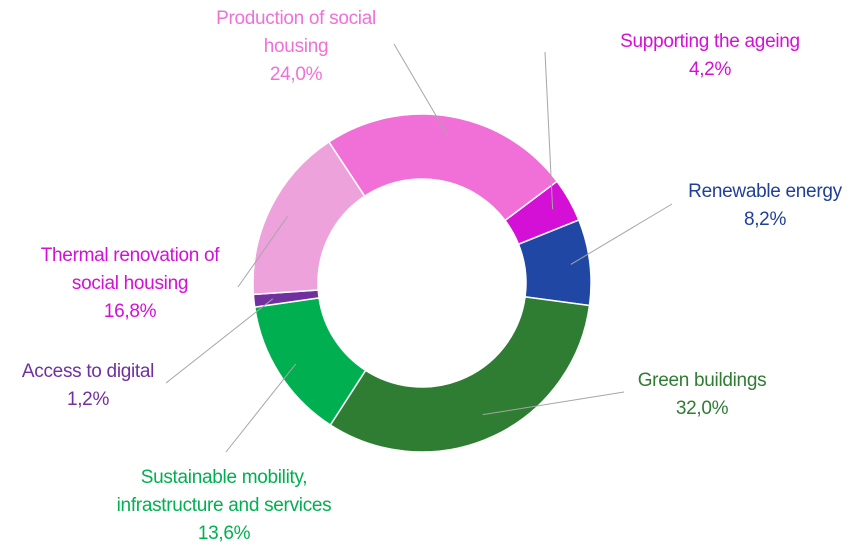 Image resolution: width=854 pixels, height=550 pixels. Describe the element at coordinates (224, 533) in the screenshot. I see `value-label: 13,6%` at that location.